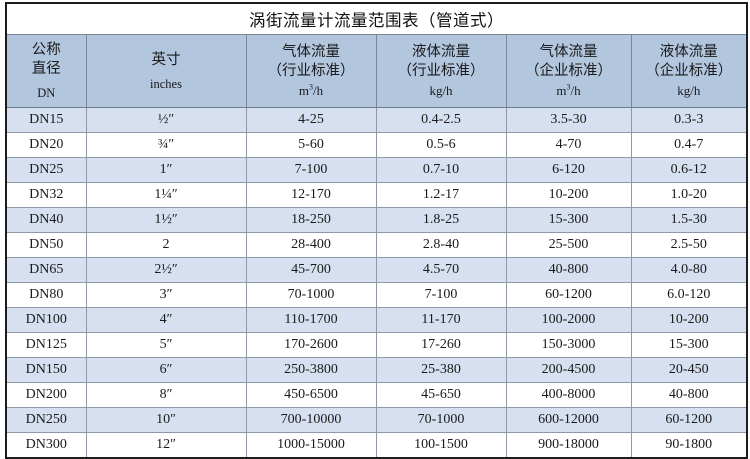  What do you see at coordinates (166, 445) in the screenshot?
I see `cell-inches: 12″` at bounding box center [166, 445].